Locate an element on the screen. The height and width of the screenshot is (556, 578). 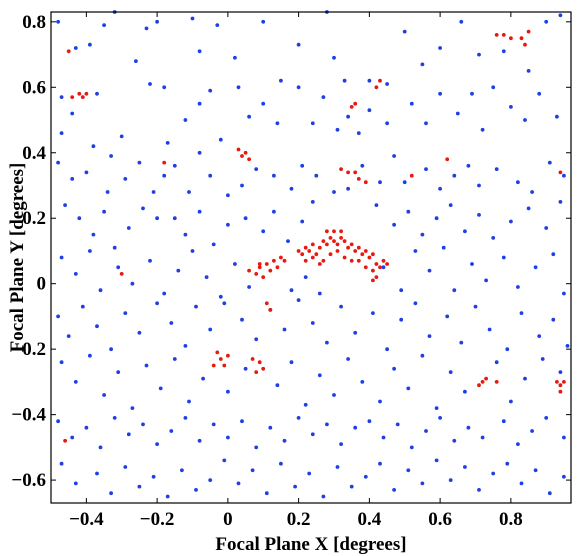
x-tick-label: 0.8 is located at coordinates (511, 519).